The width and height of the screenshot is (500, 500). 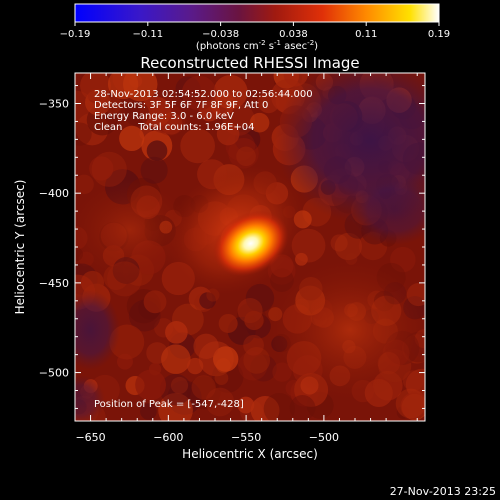 What do you see at coordinates (439, 34) in the screenshot?
I see `colorbar-tick-label: 0.19` at bounding box center [439, 34].